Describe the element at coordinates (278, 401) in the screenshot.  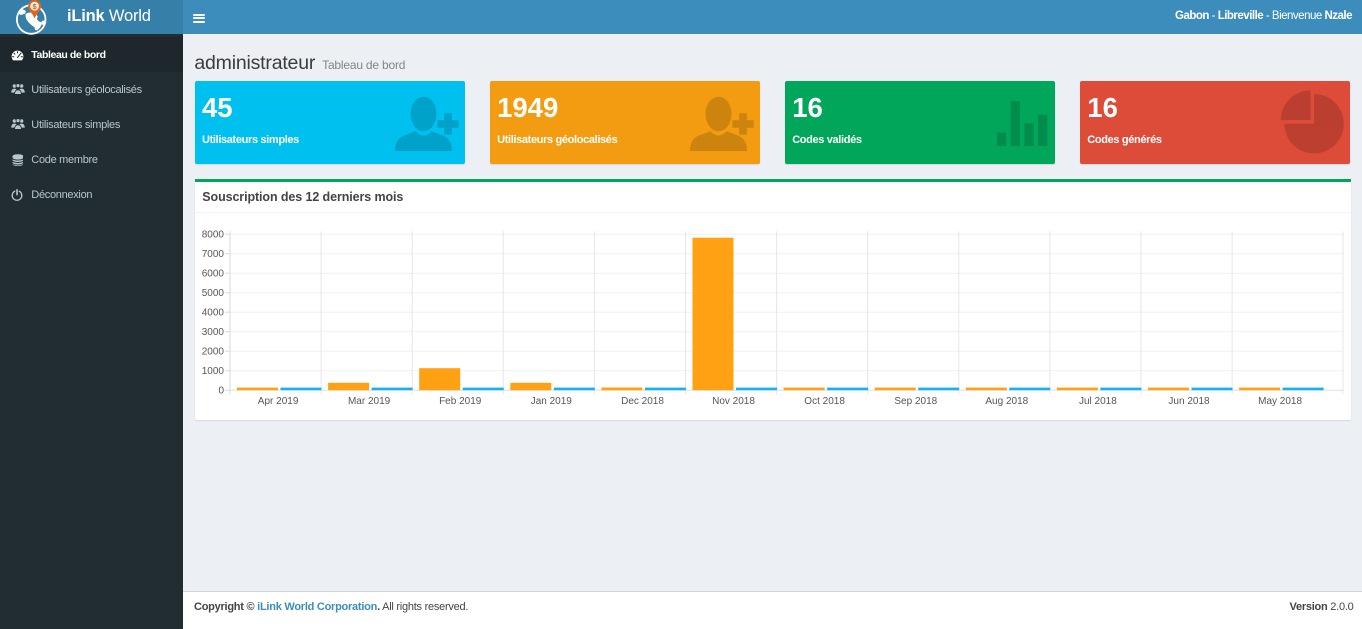
I see `svg-text: Apr 2019` at that location.